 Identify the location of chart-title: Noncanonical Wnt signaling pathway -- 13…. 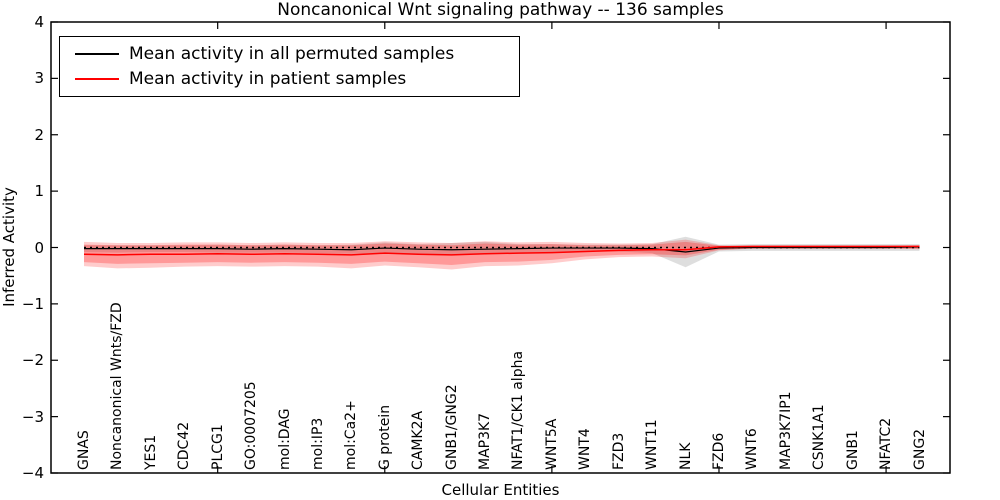
(500, 10).